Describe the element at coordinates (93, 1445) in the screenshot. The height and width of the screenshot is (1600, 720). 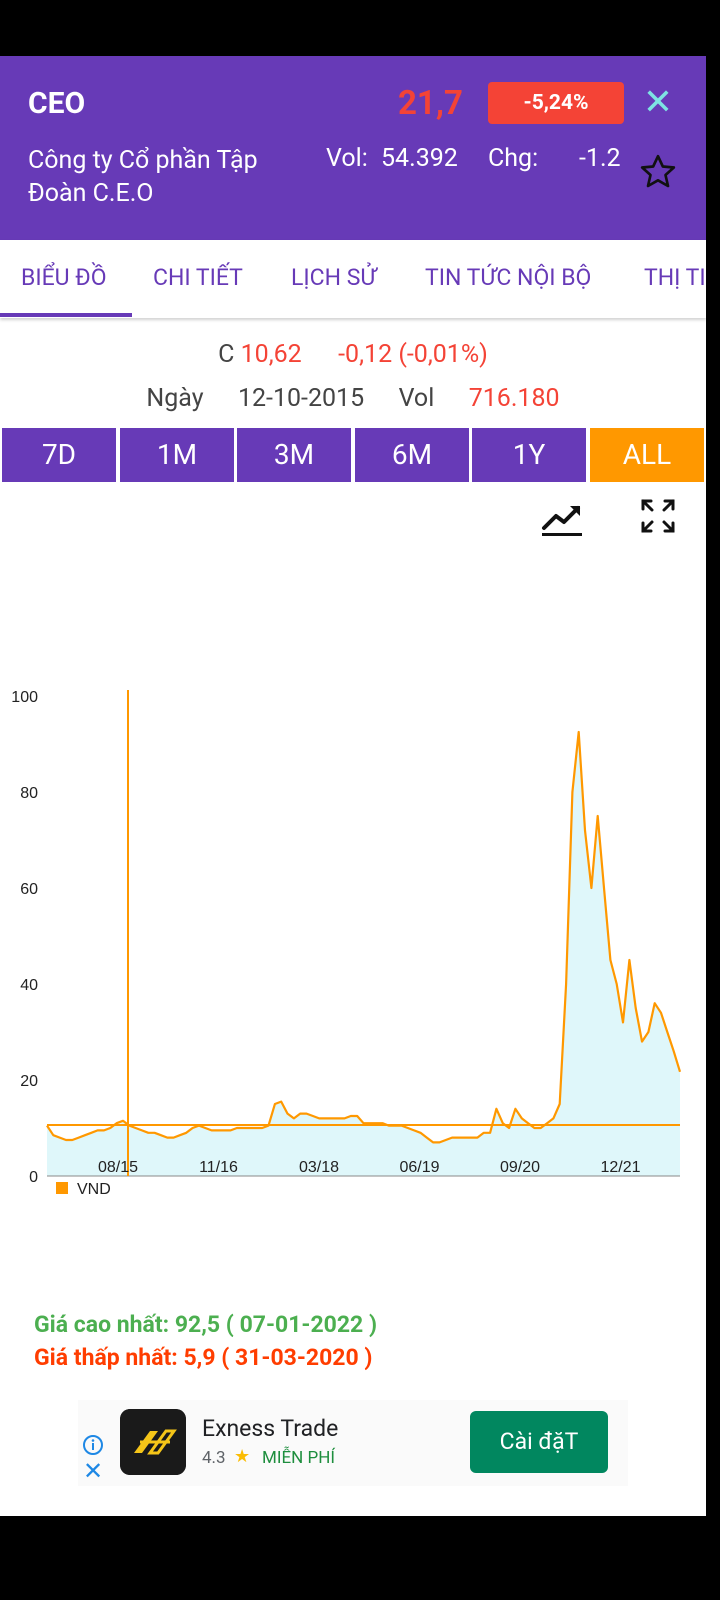
I see `info-icon` at that location.